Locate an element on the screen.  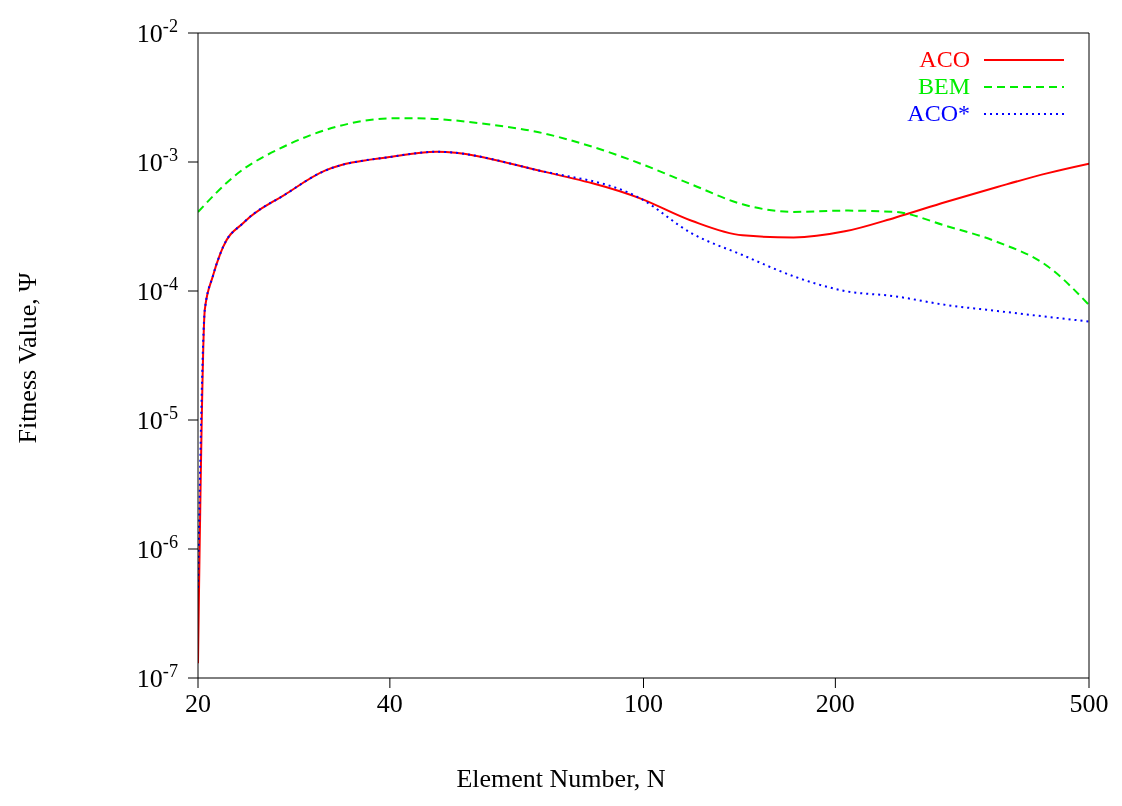
y-tick-label: 10$^{-5}$ is located at coordinates (157, 419).